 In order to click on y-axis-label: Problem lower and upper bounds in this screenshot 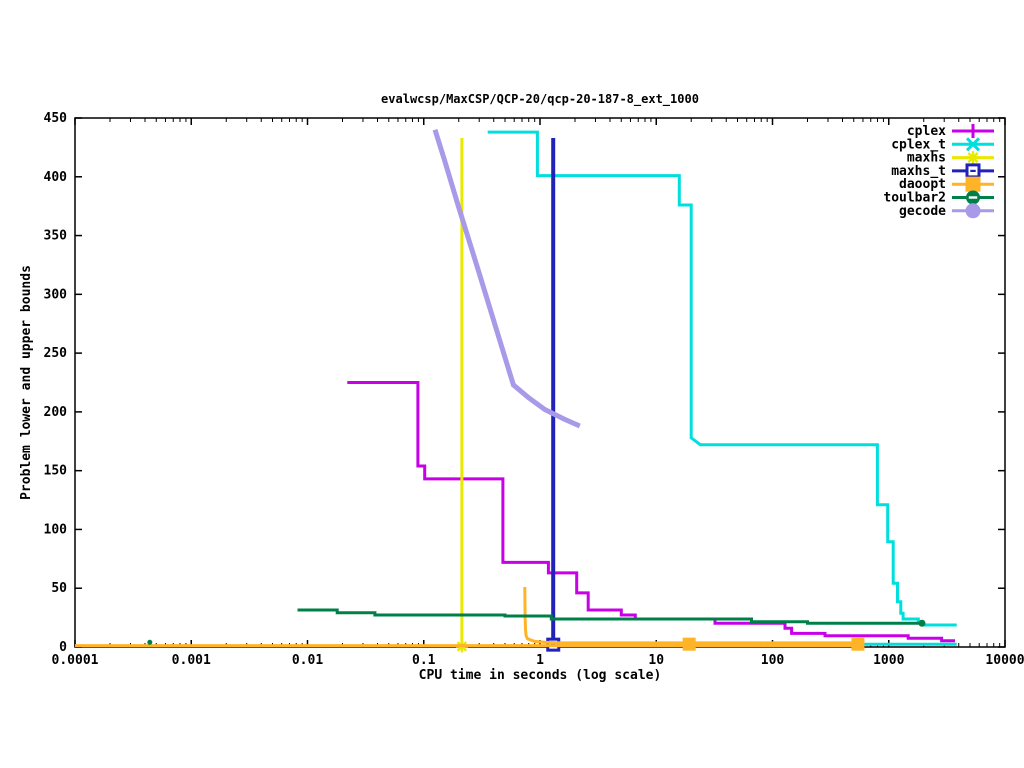, I will do `click(26, 382)`.